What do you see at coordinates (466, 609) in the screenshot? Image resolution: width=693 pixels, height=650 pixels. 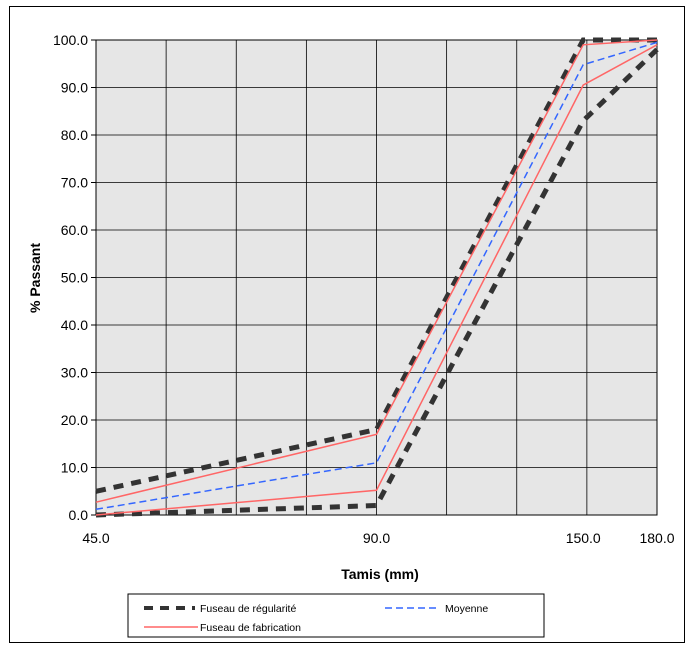 I see `legend-label-moyenne: Moyenne` at bounding box center [466, 609].